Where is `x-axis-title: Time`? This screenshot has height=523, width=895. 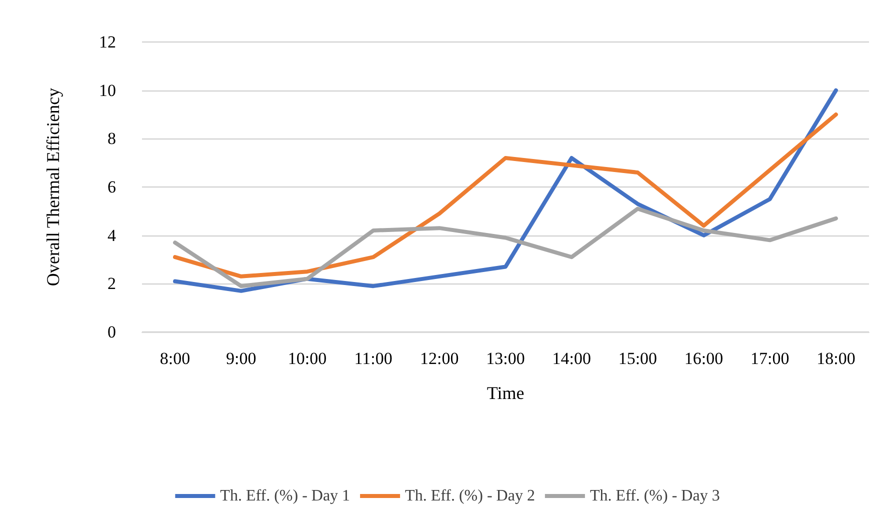 x-axis-title: Time is located at coordinates (505, 393).